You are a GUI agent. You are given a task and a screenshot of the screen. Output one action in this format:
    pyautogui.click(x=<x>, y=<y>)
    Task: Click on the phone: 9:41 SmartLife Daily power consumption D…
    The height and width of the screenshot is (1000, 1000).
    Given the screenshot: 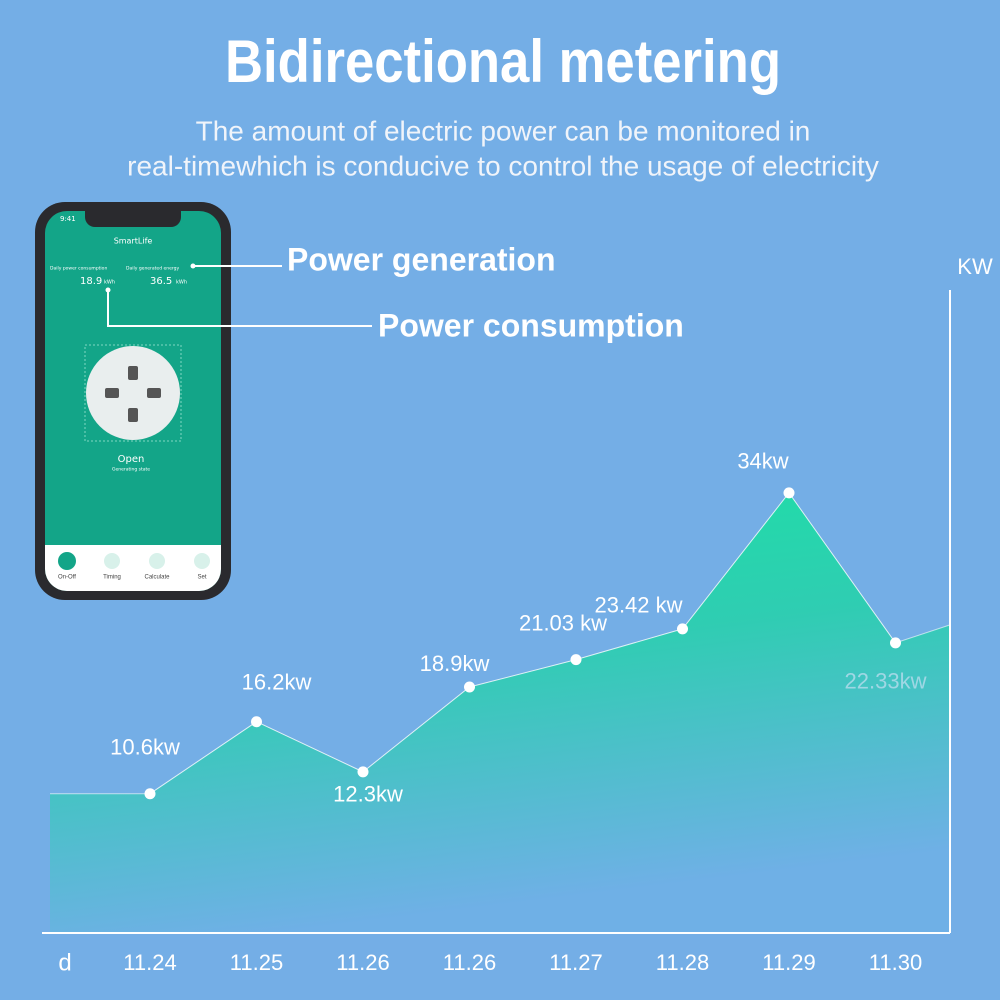 What is the action you would take?
    pyautogui.click(x=133, y=401)
    